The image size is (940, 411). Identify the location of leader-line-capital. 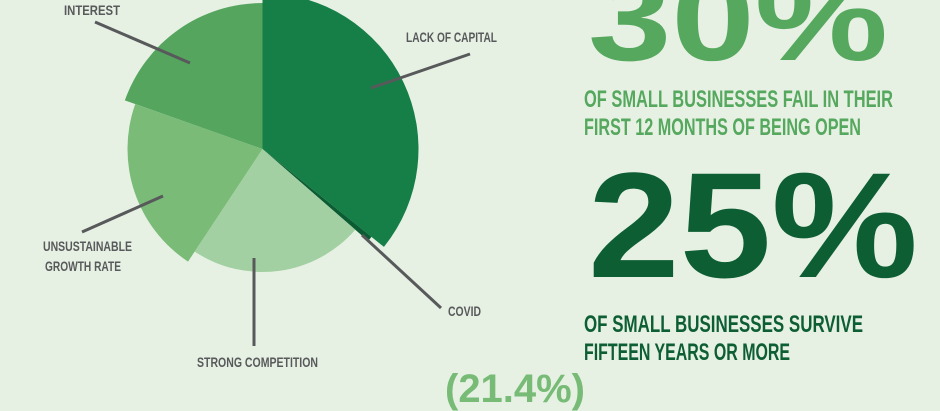
(420, 71).